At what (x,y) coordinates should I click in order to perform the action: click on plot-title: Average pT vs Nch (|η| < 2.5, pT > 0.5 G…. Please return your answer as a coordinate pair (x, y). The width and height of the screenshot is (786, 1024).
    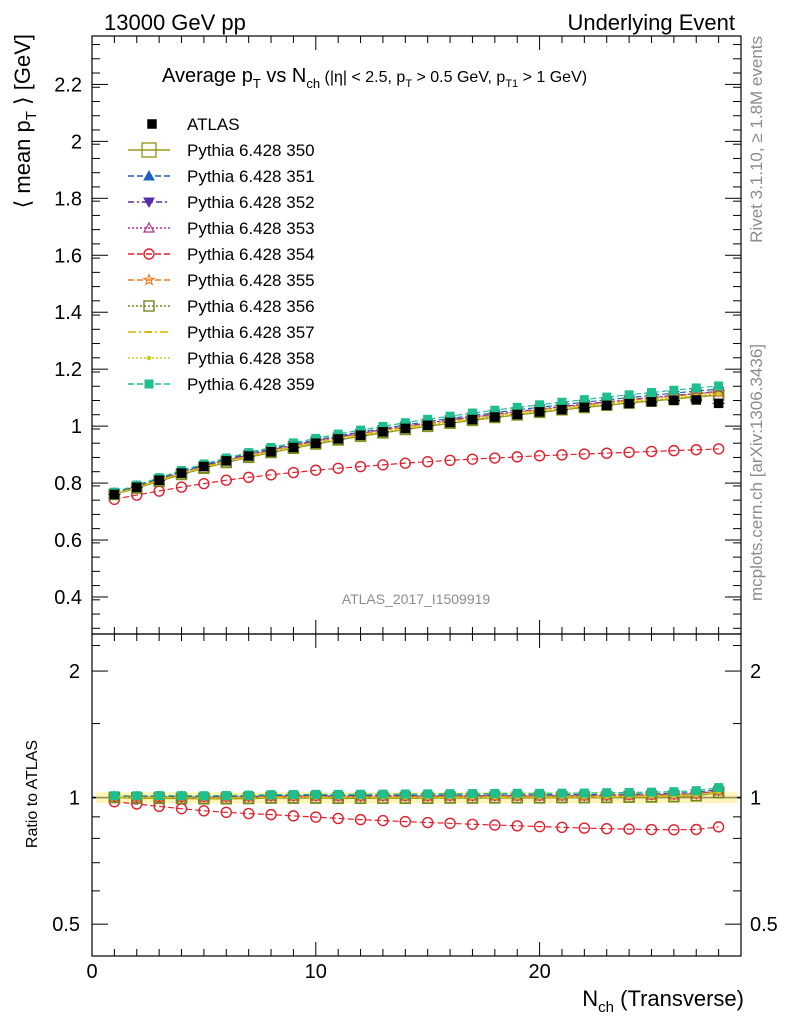
    Looking at the image, I should click on (374, 78).